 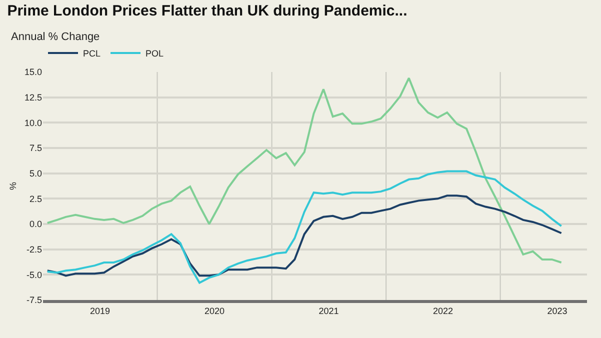 I want to click on y-tick-label: 5.0, so click(x=35, y=173).